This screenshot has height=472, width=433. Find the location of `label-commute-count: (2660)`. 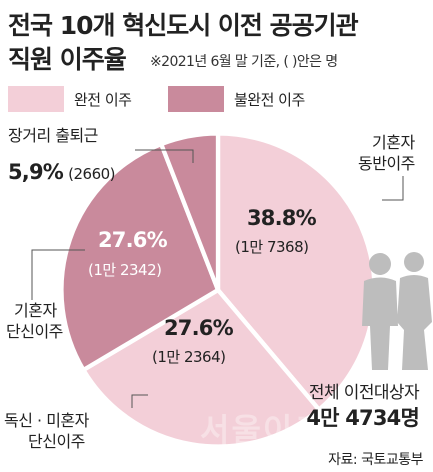

label-commute-count: (2660) is located at coordinates (92, 174).